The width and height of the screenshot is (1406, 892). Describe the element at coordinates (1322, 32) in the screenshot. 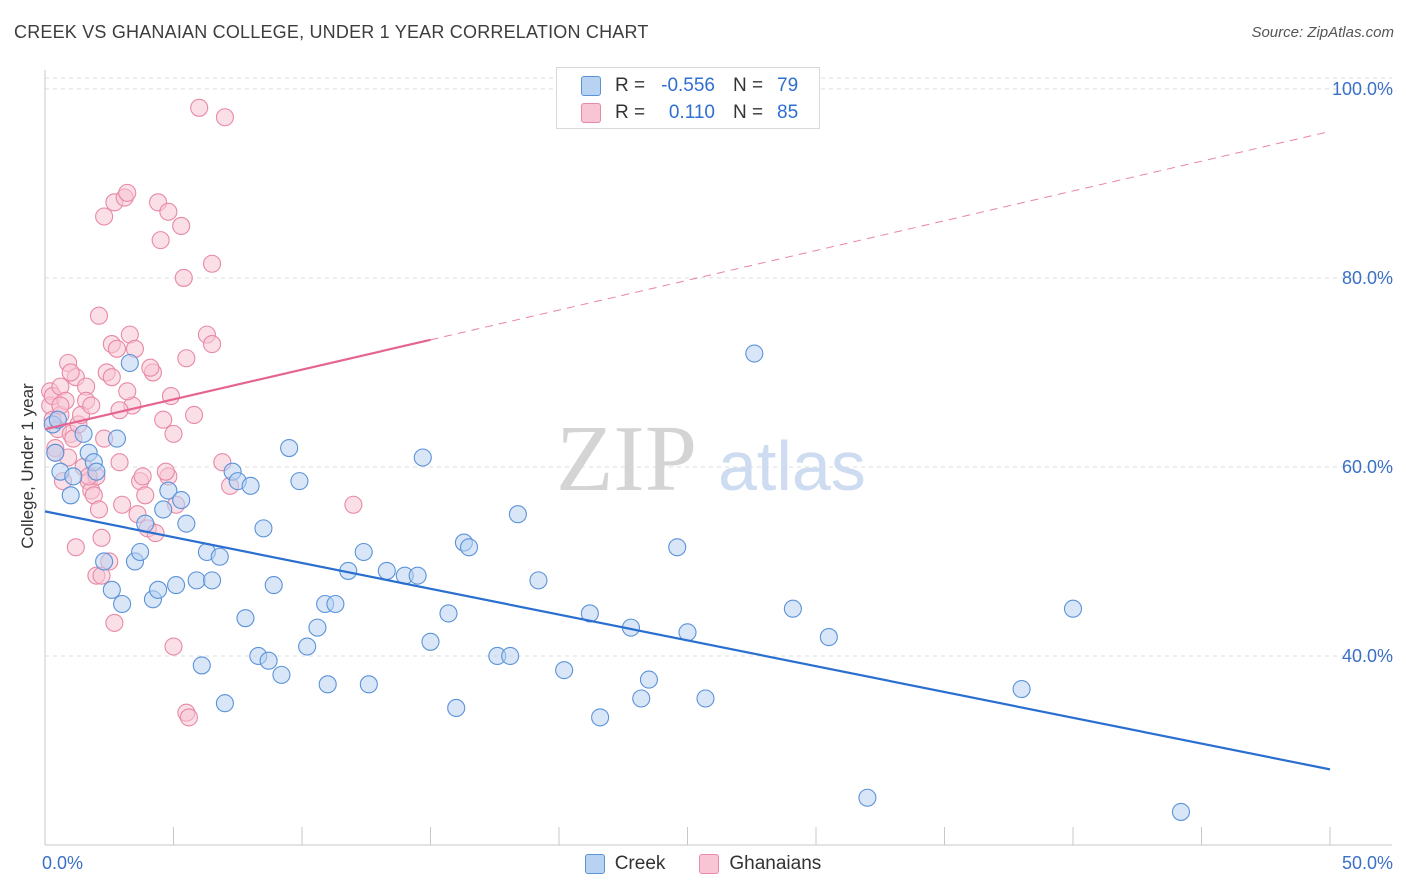

I see `source-label: Source: ZipAtlas.com` at that location.